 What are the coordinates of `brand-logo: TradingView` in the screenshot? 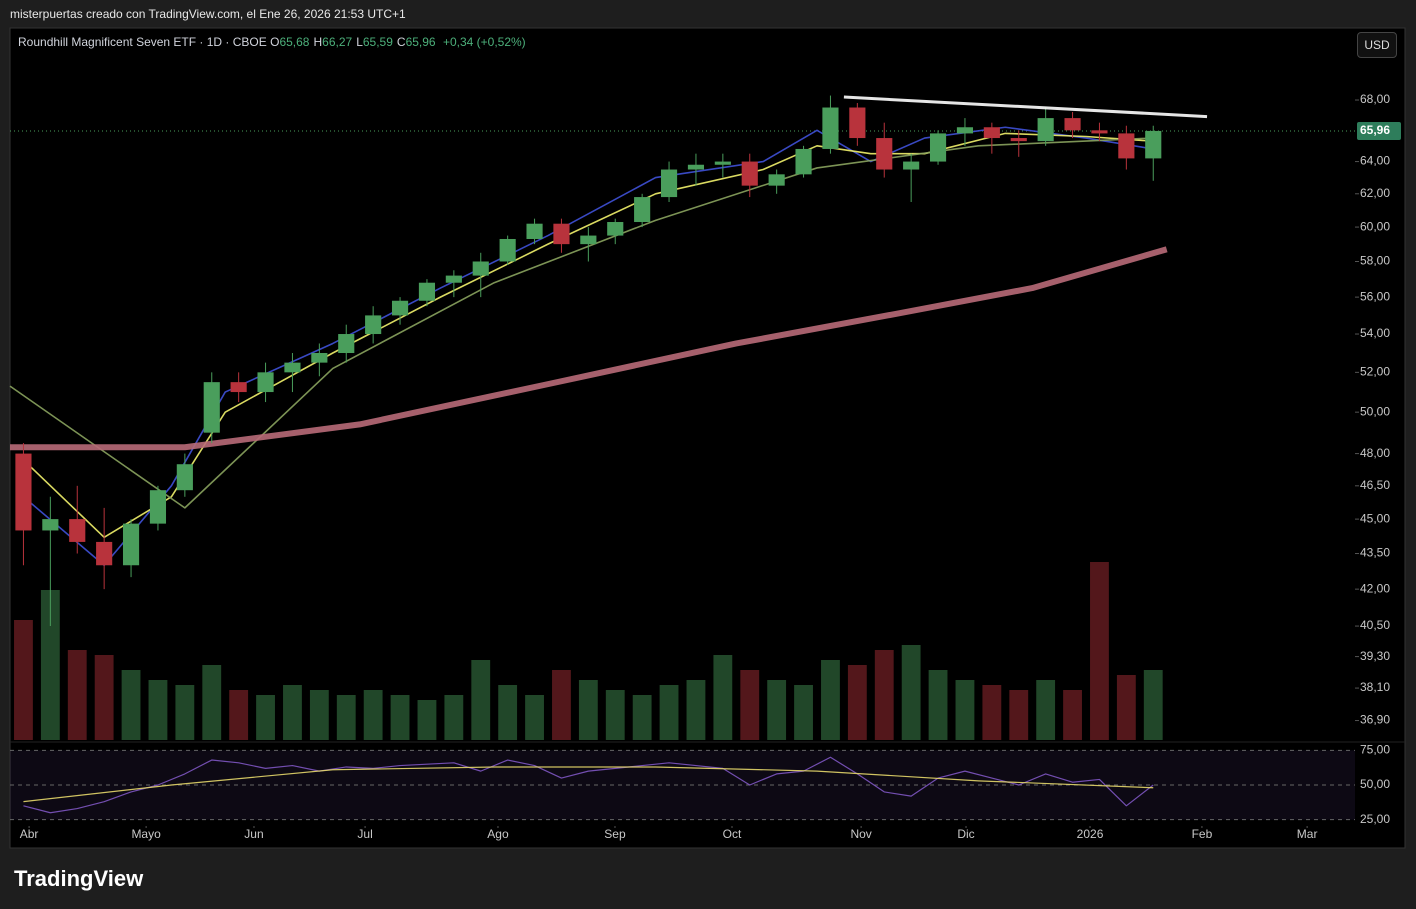 It's located at (79, 878).